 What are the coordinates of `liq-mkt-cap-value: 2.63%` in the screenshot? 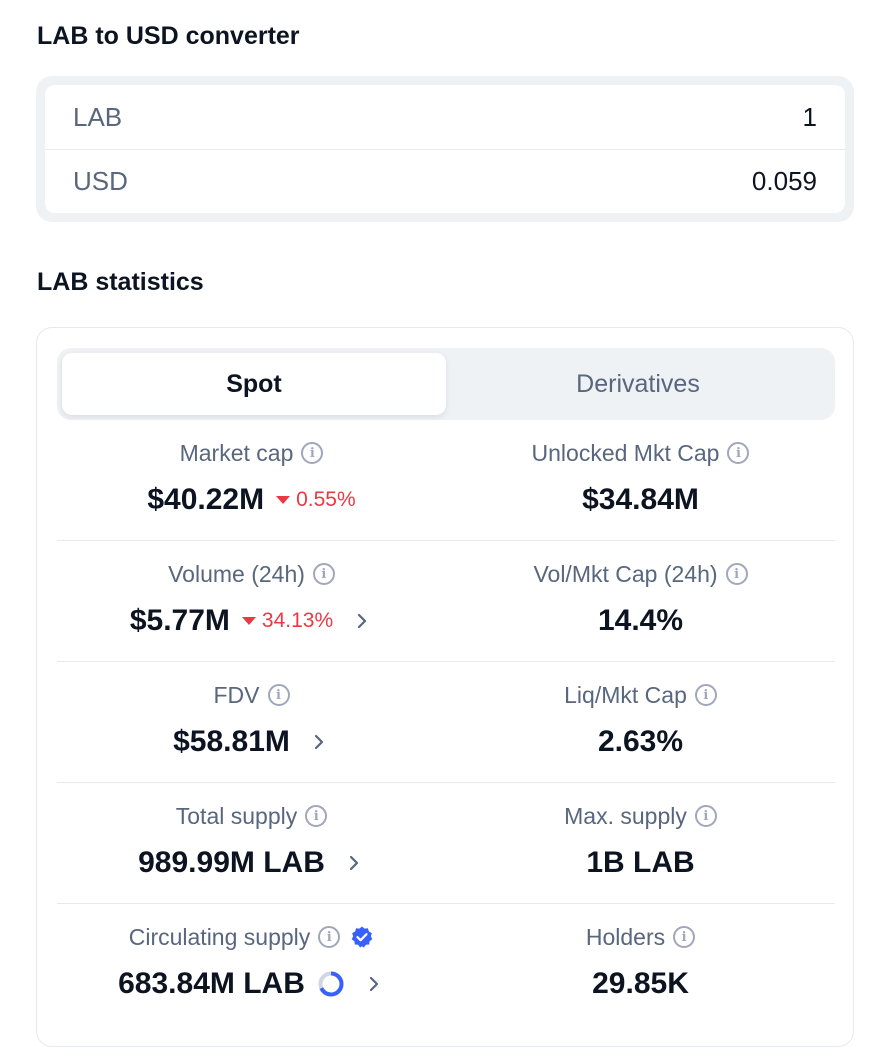 It's located at (640, 741).